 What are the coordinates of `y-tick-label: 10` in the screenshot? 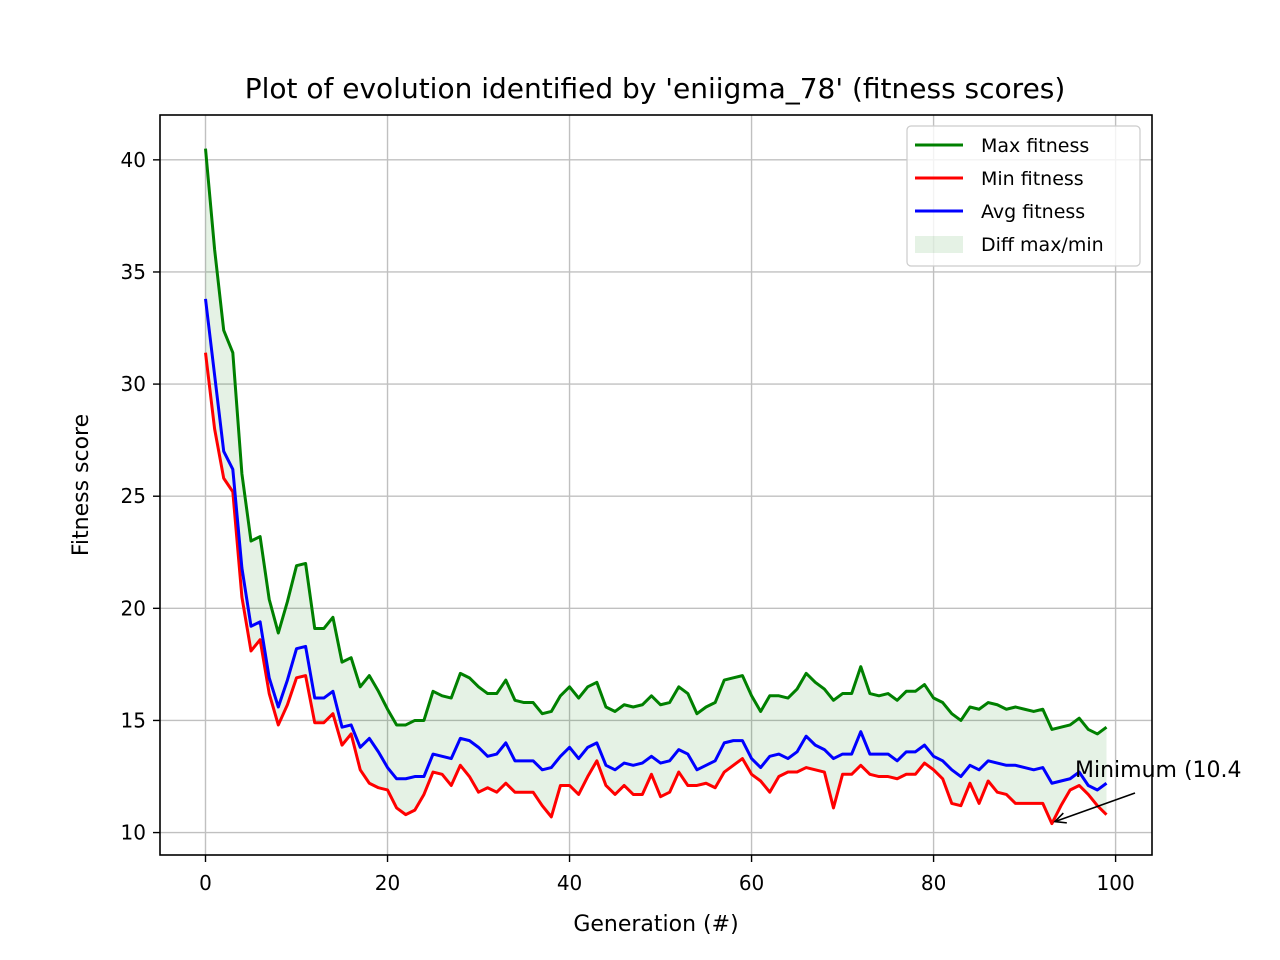 It's located at (133, 833).